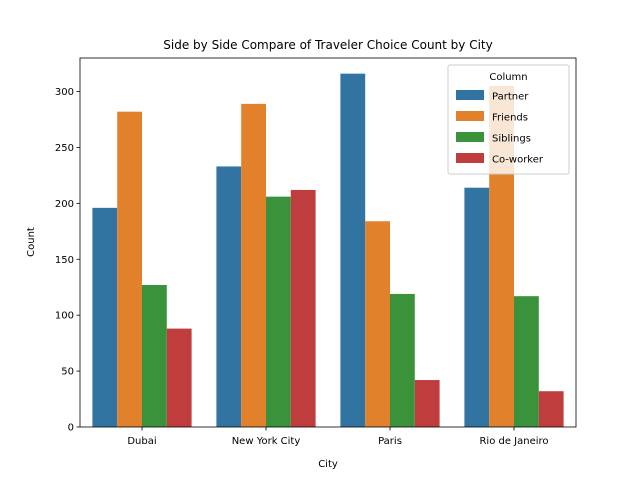  What do you see at coordinates (526, 361) in the screenshot?
I see `bar-siblings-rio-de-janeiro` at bounding box center [526, 361].